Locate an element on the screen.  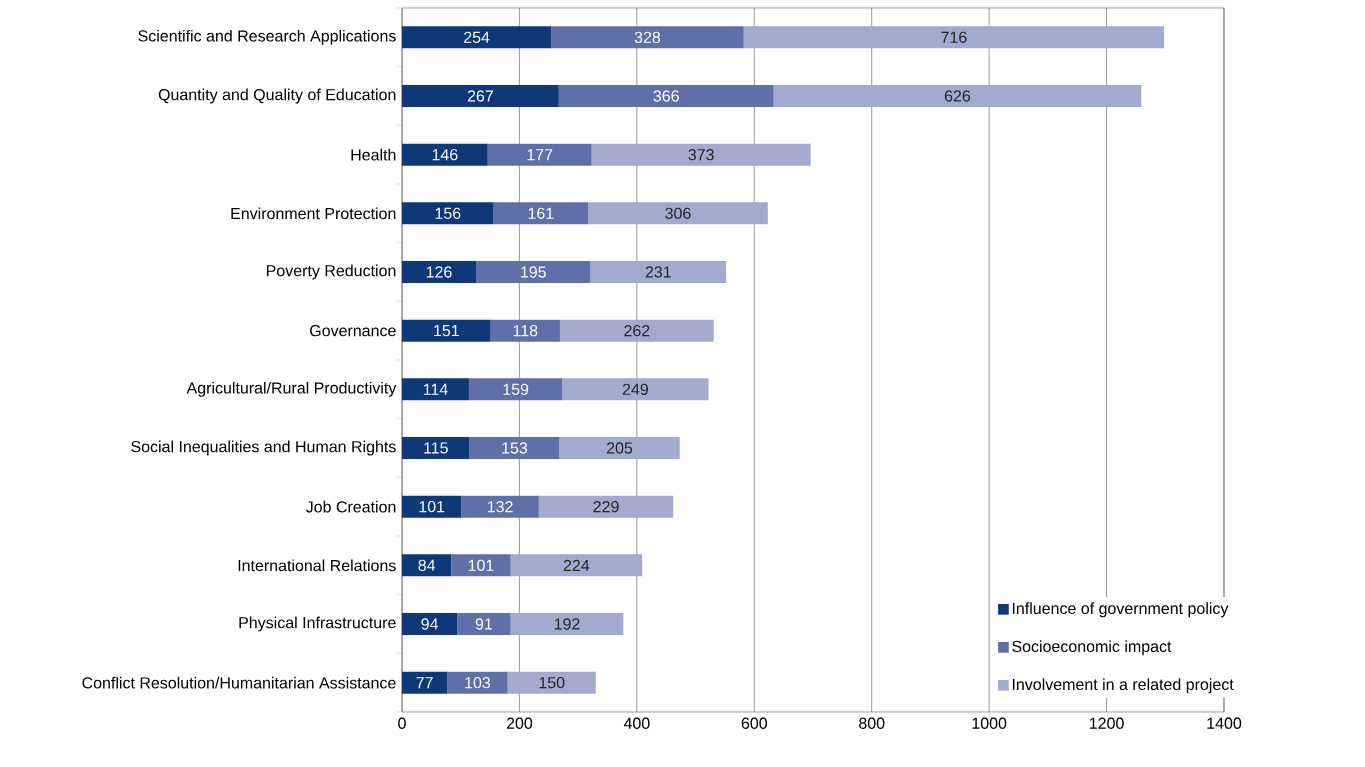
data-label: 91 is located at coordinates (484, 624).